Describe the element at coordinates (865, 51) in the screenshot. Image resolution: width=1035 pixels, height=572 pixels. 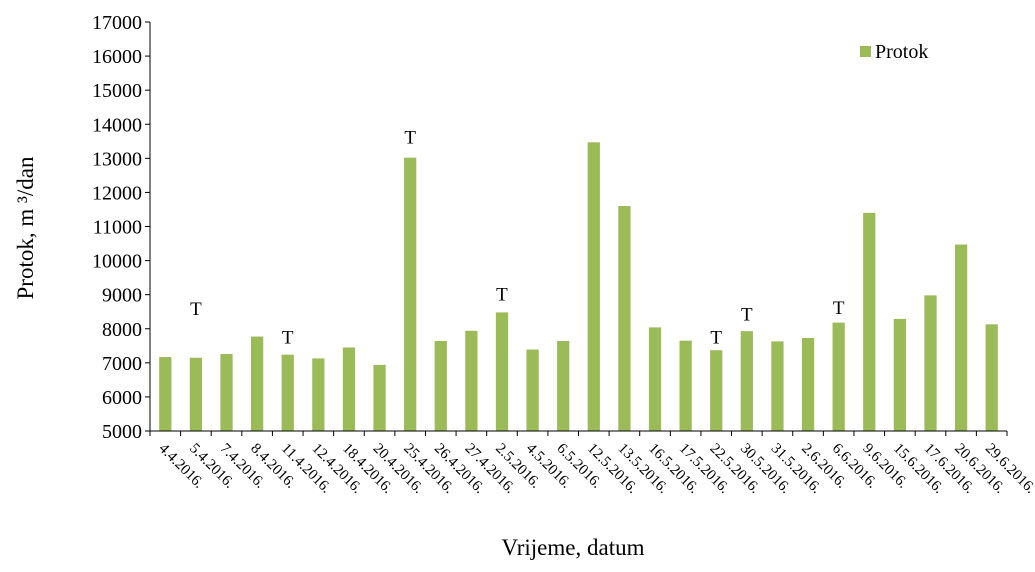
I see `legend-swatch-protok` at that location.